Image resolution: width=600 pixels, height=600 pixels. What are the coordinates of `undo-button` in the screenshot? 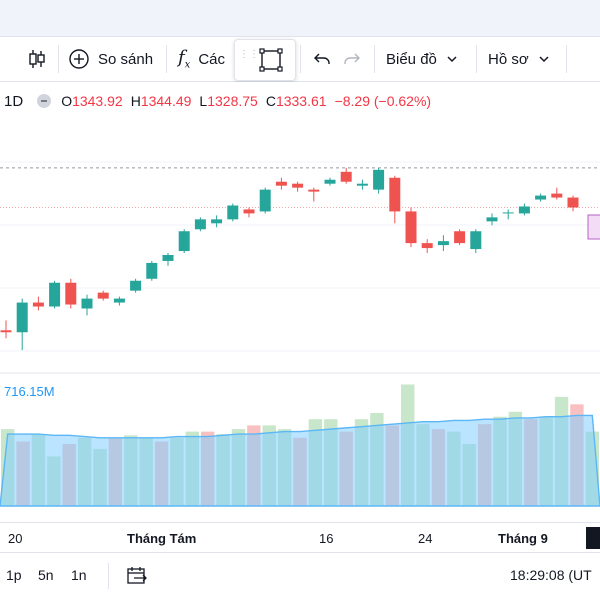 It's located at (322, 59).